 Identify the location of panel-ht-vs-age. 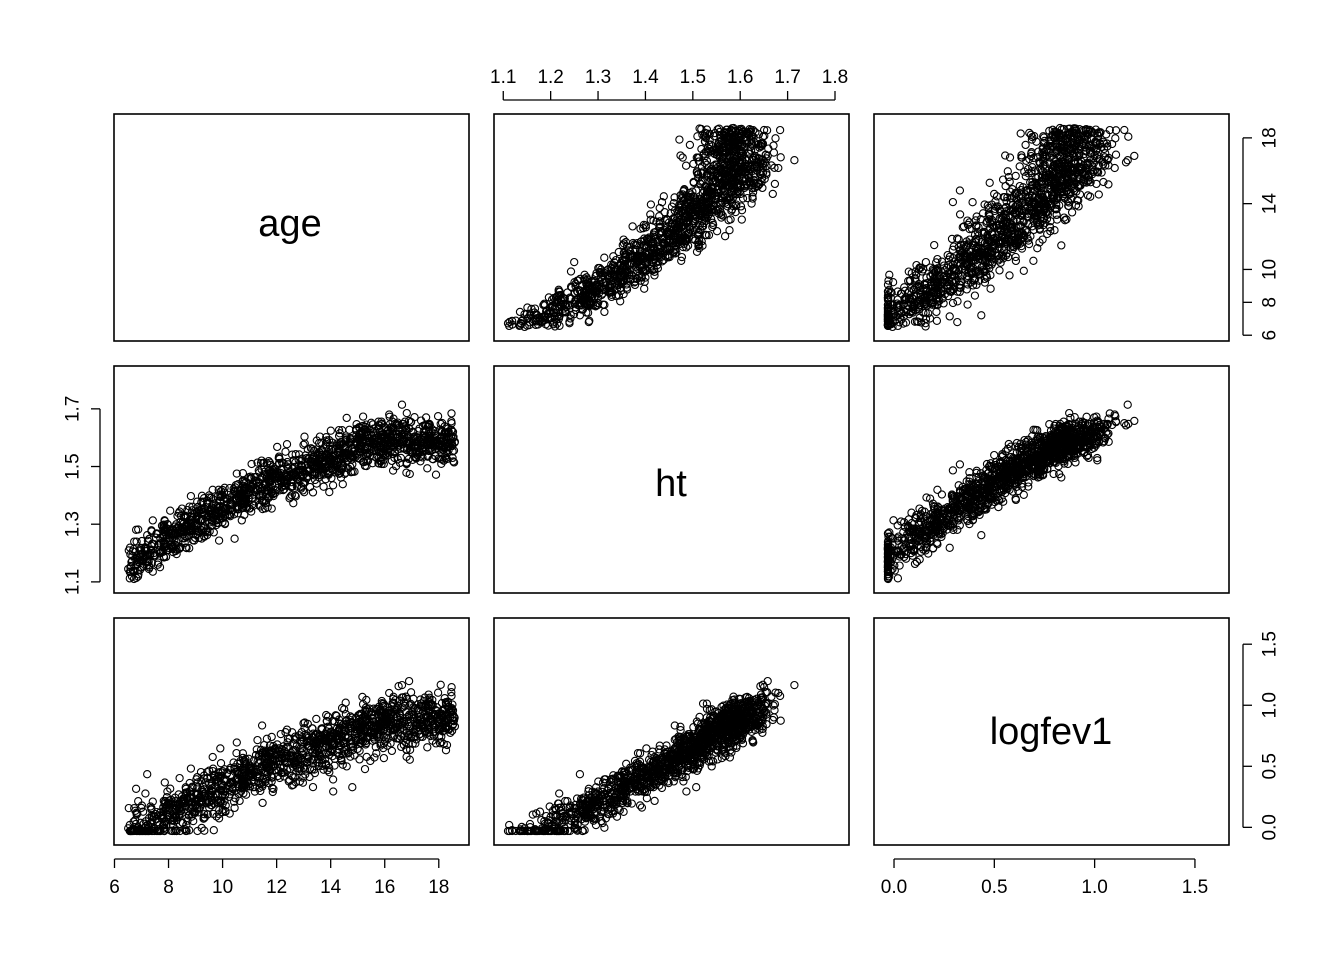
(291, 479).